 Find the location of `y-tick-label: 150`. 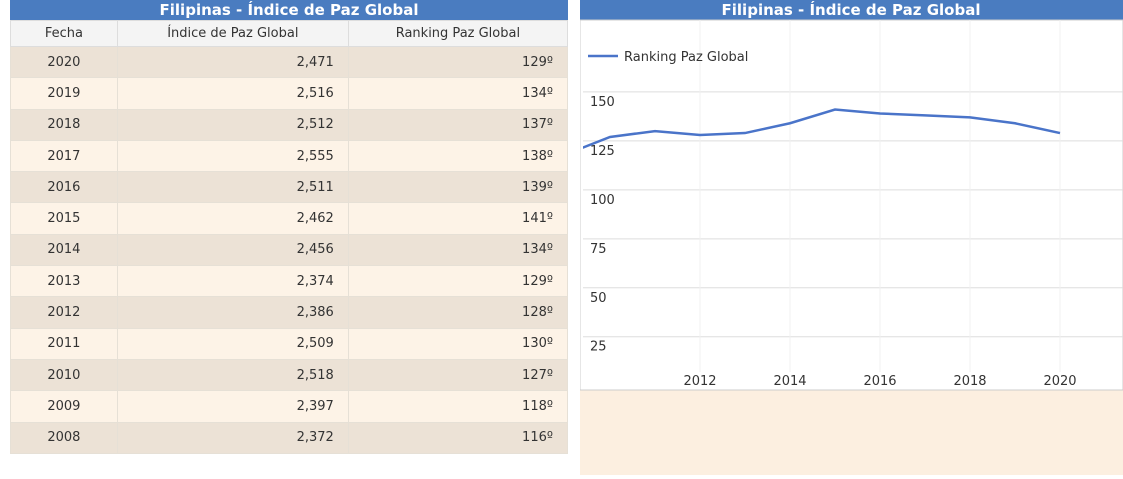

y-tick-label: 150 is located at coordinates (602, 102).